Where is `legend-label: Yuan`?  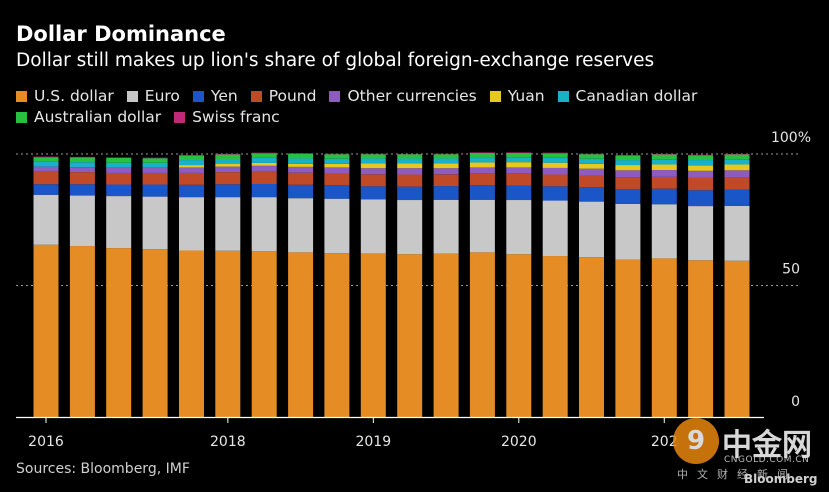 legend-label: Yuan is located at coordinates (526, 96).